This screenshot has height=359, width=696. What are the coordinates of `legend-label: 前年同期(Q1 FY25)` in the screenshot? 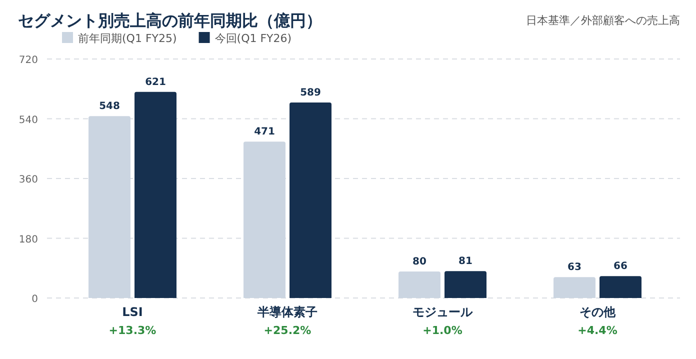 It's located at (127, 38).